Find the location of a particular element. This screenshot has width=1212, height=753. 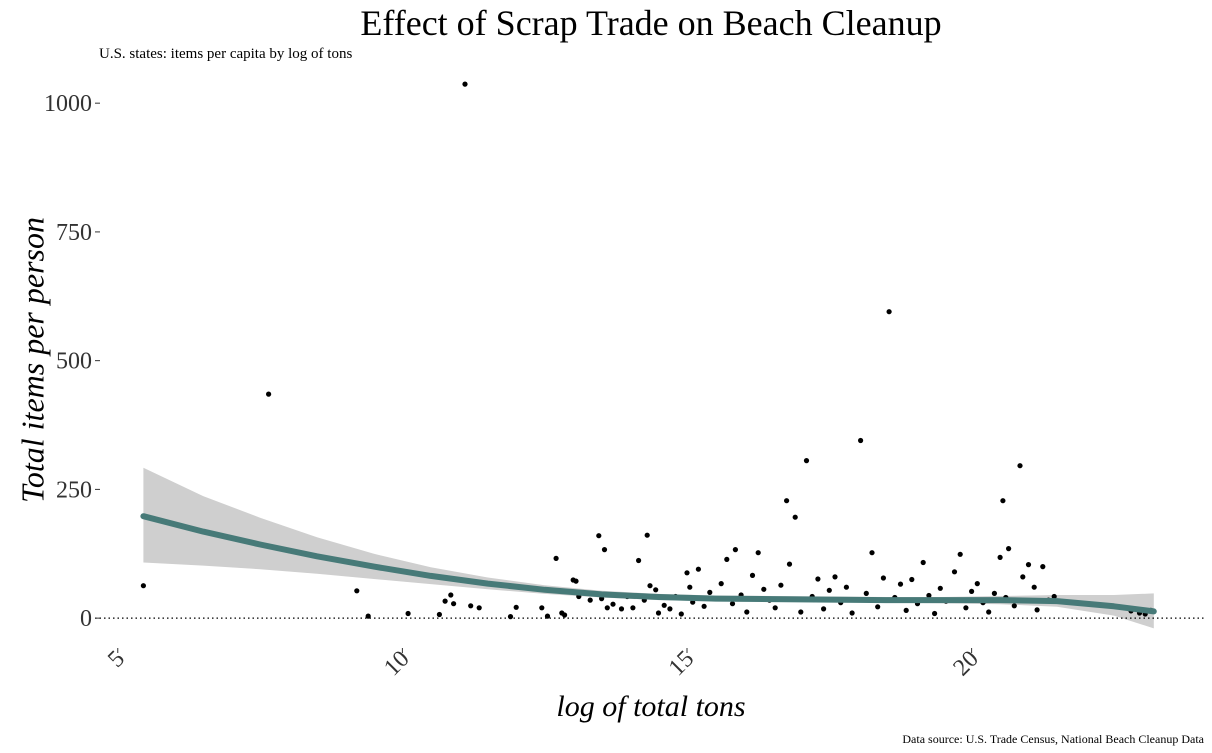

x-axis-label: log of total tons is located at coordinates (651, 706).